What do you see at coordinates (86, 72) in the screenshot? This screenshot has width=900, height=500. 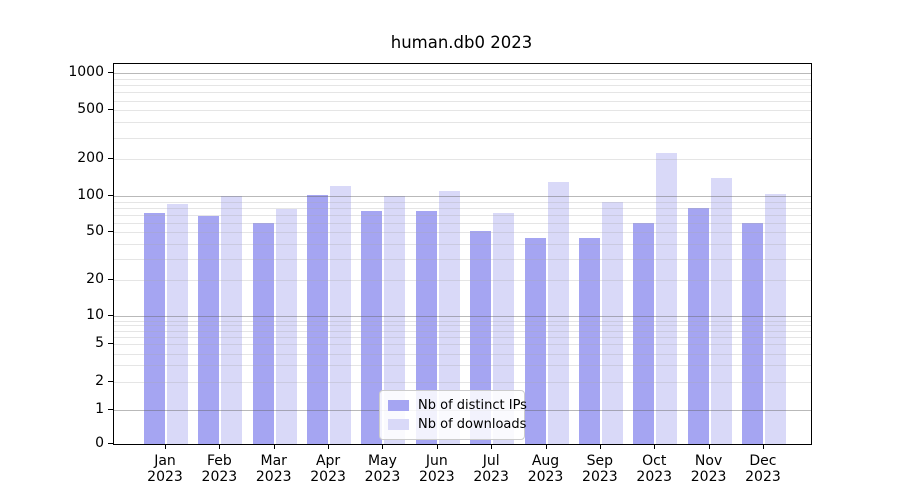 I see `y-tick-label-1000: 1000` at bounding box center [86, 72].